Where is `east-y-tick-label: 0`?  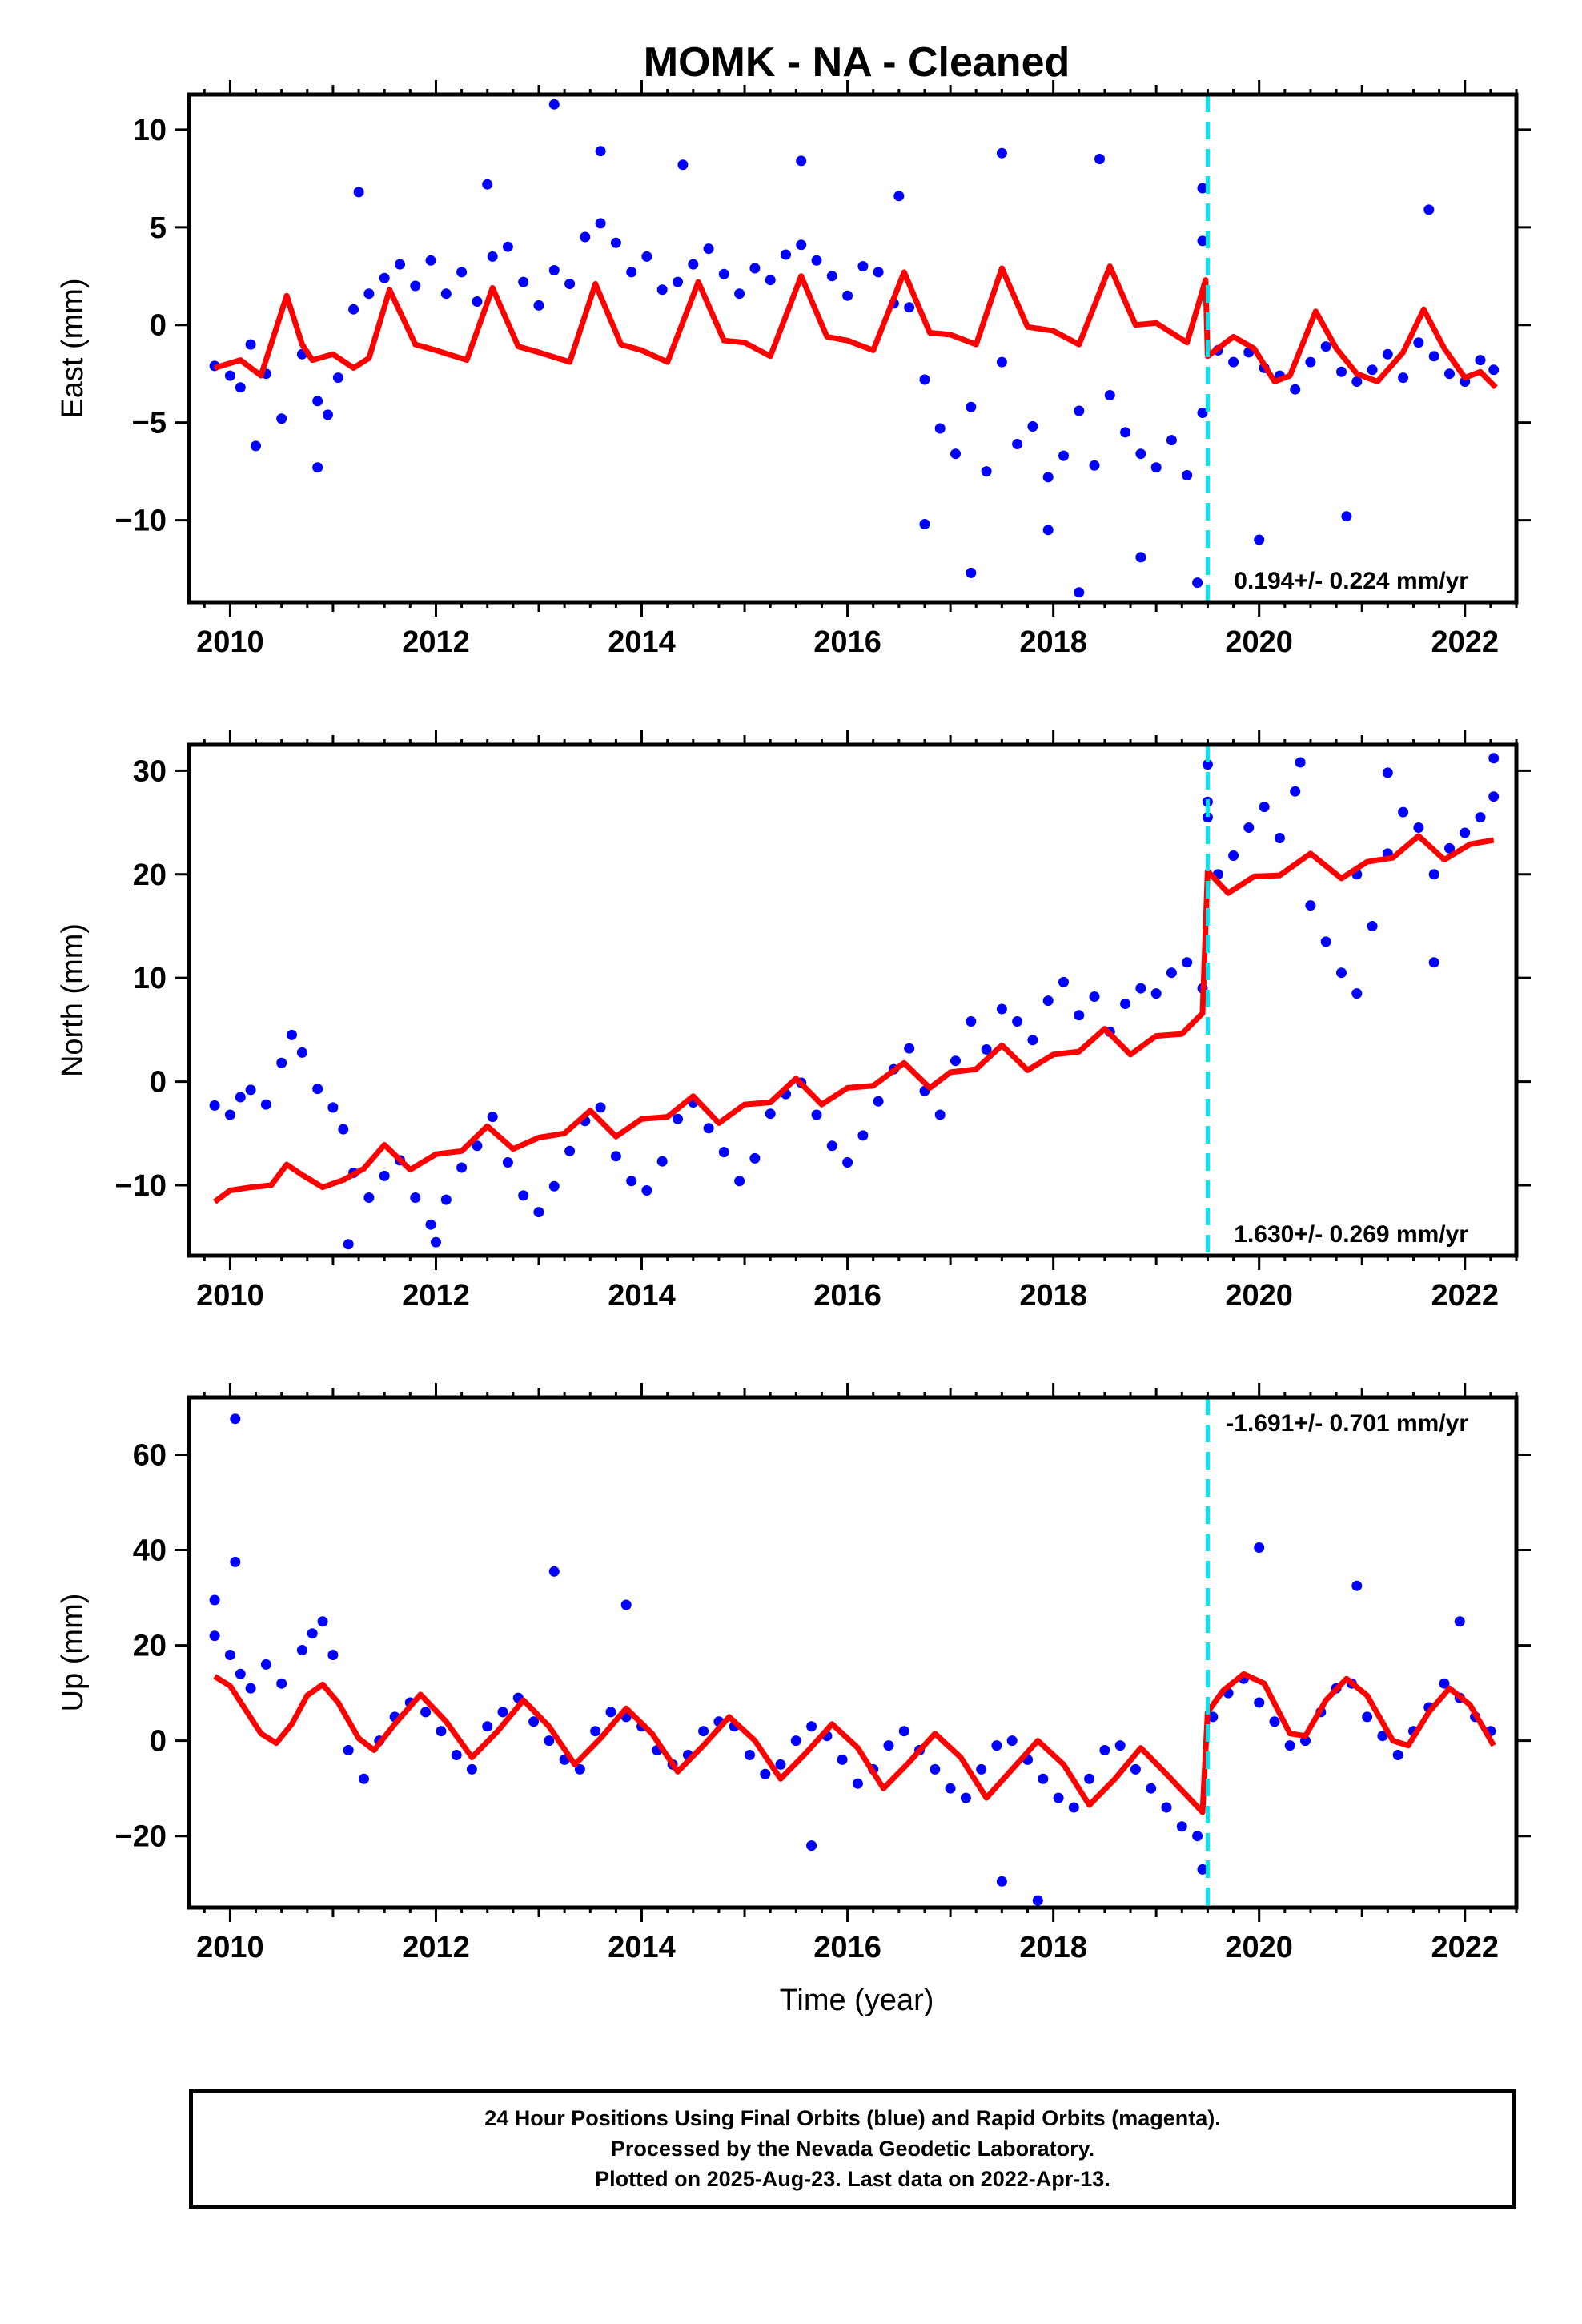
east-y-tick-label: 0 is located at coordinates (158, 326).